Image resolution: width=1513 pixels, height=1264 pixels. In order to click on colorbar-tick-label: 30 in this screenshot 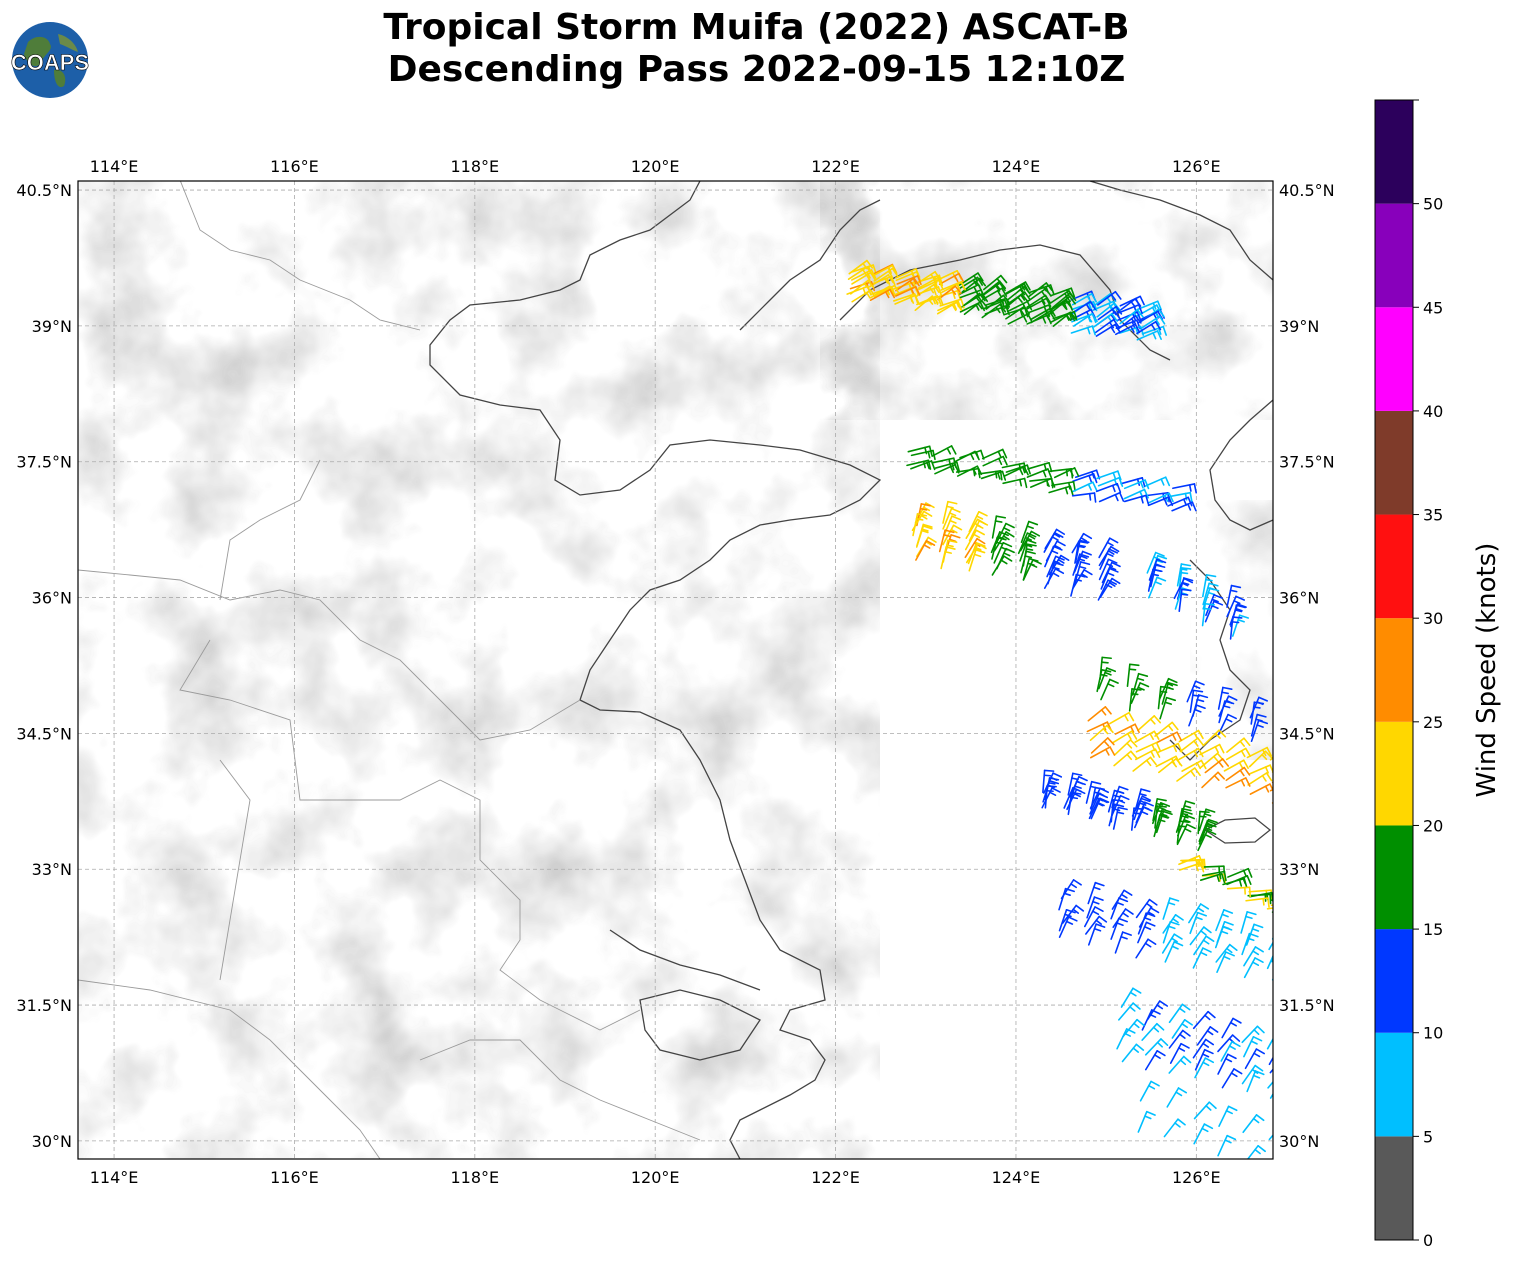, I will do `click(1433, 618)`.